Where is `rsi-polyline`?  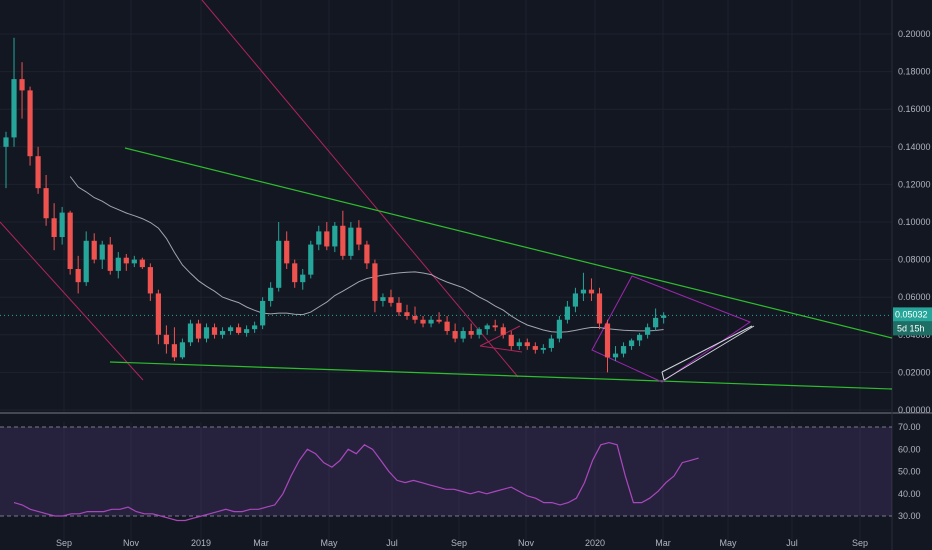
rsi-polyline is located at coordinates (356, 481).